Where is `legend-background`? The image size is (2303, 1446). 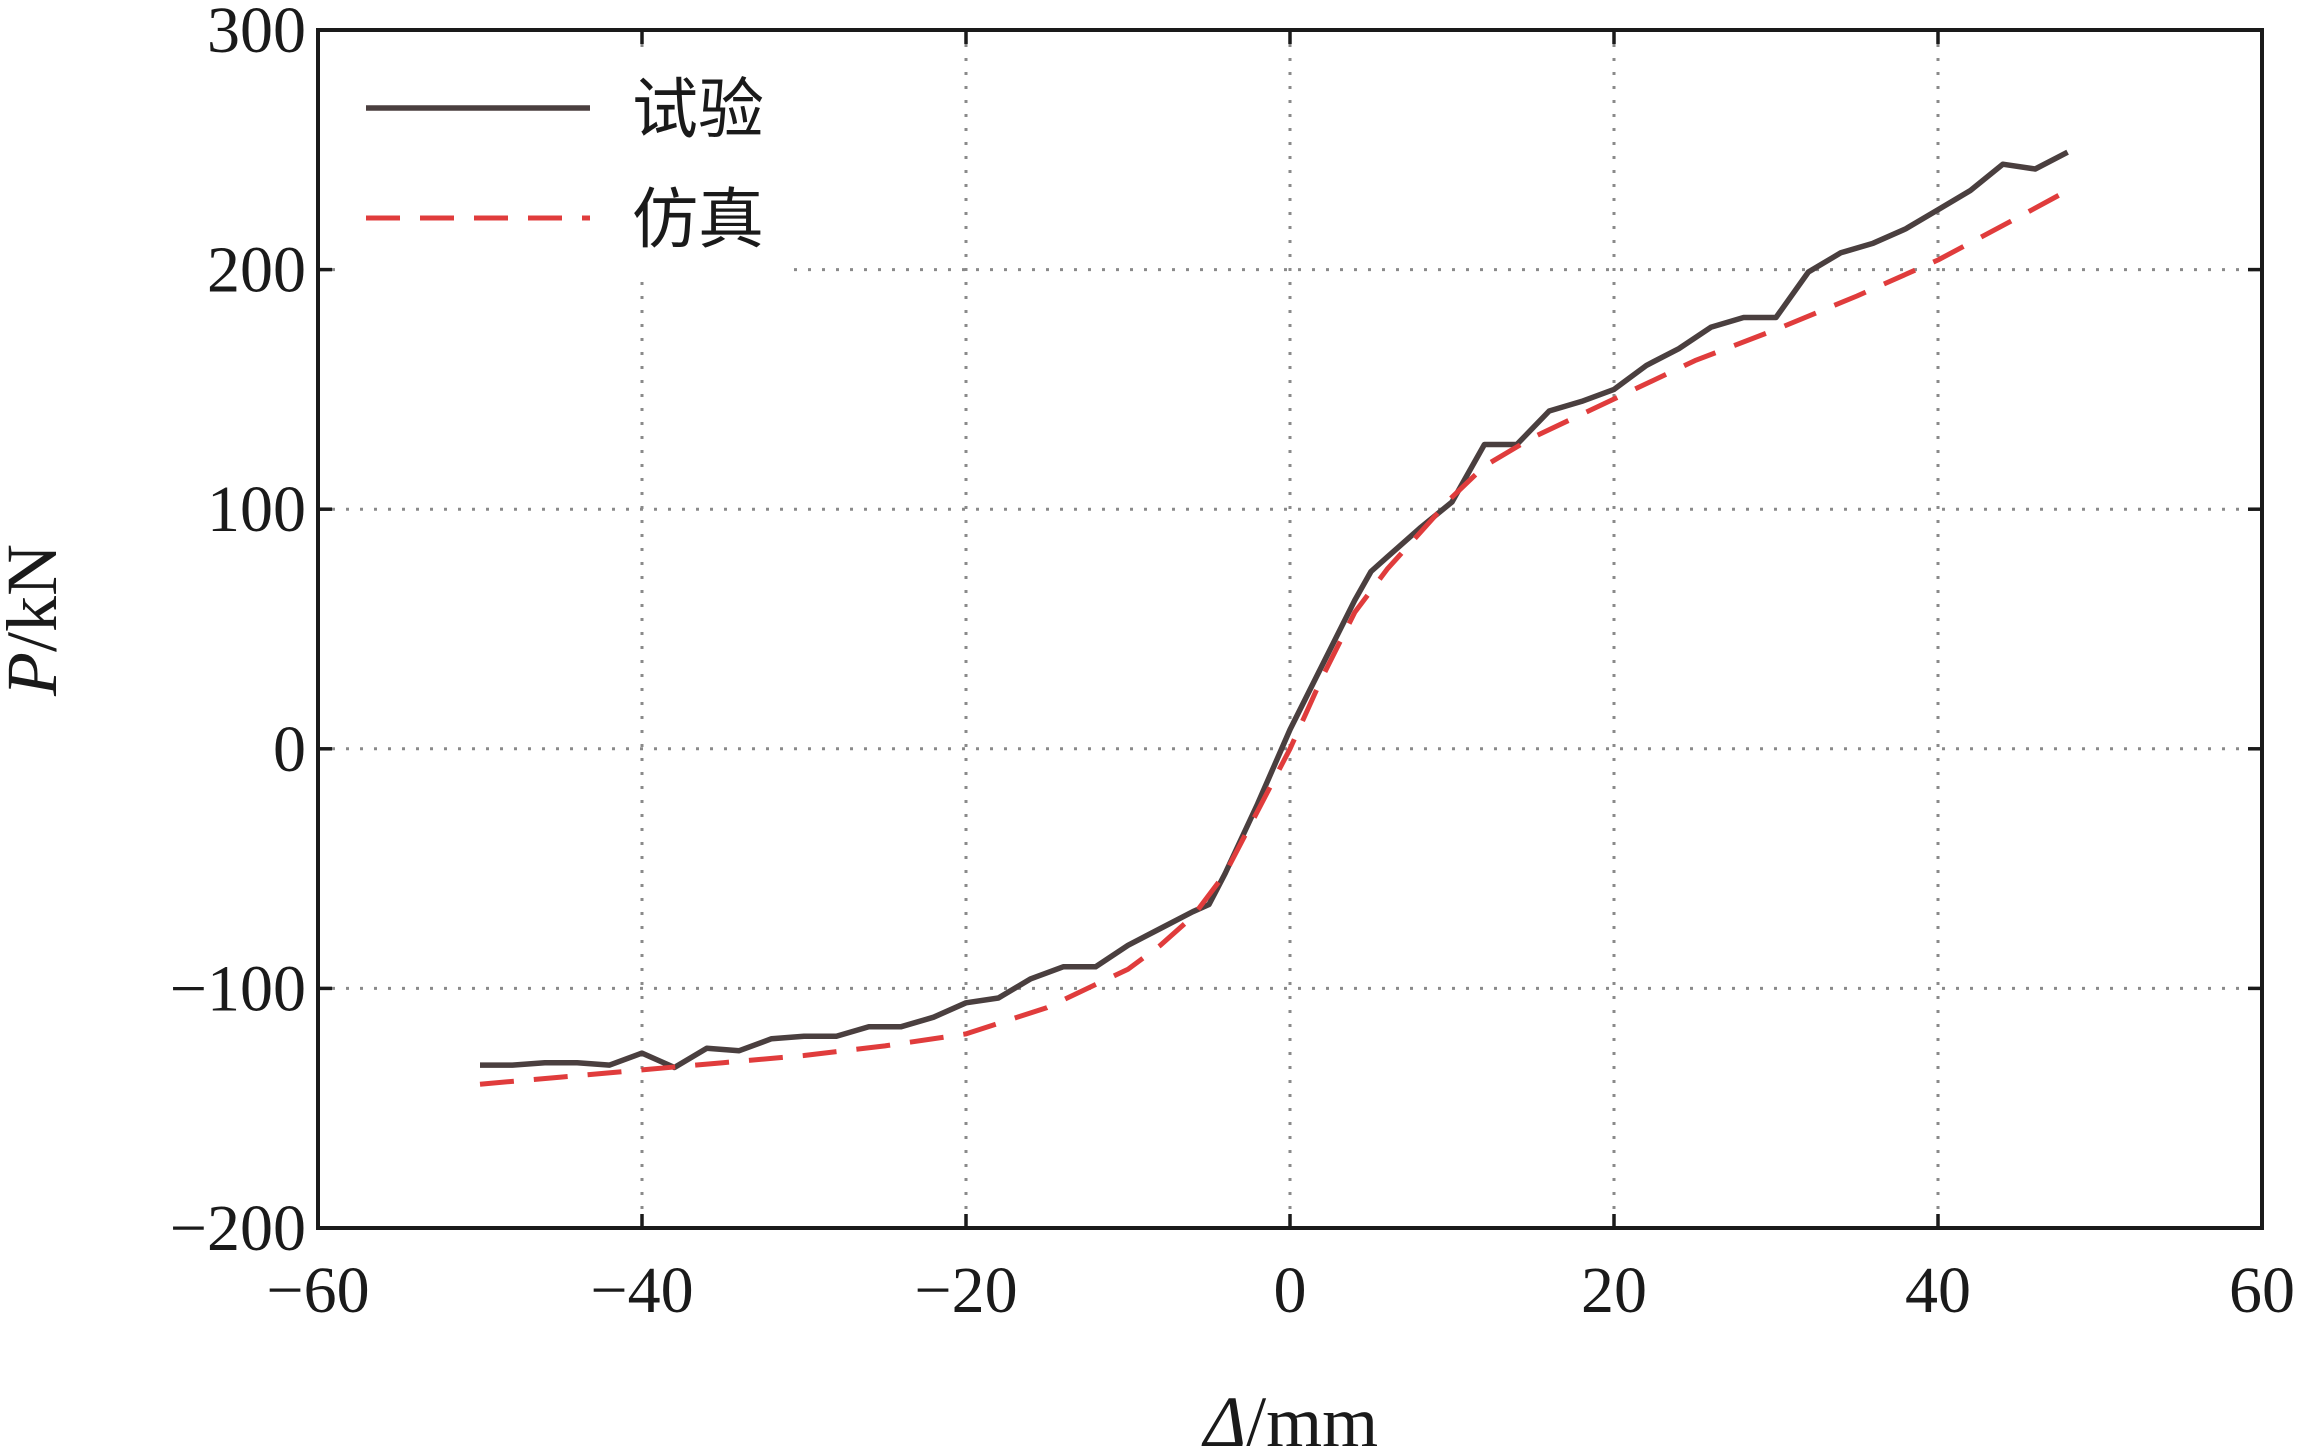
legend-background is located at coordinates (565, 168).